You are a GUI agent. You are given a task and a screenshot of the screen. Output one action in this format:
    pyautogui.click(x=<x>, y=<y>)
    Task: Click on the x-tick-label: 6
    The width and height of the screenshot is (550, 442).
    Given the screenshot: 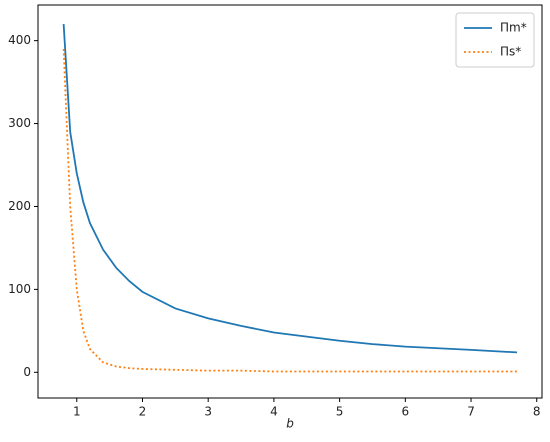 What is the action you would take?
    pyautogui.click(x=406, y=412)
    